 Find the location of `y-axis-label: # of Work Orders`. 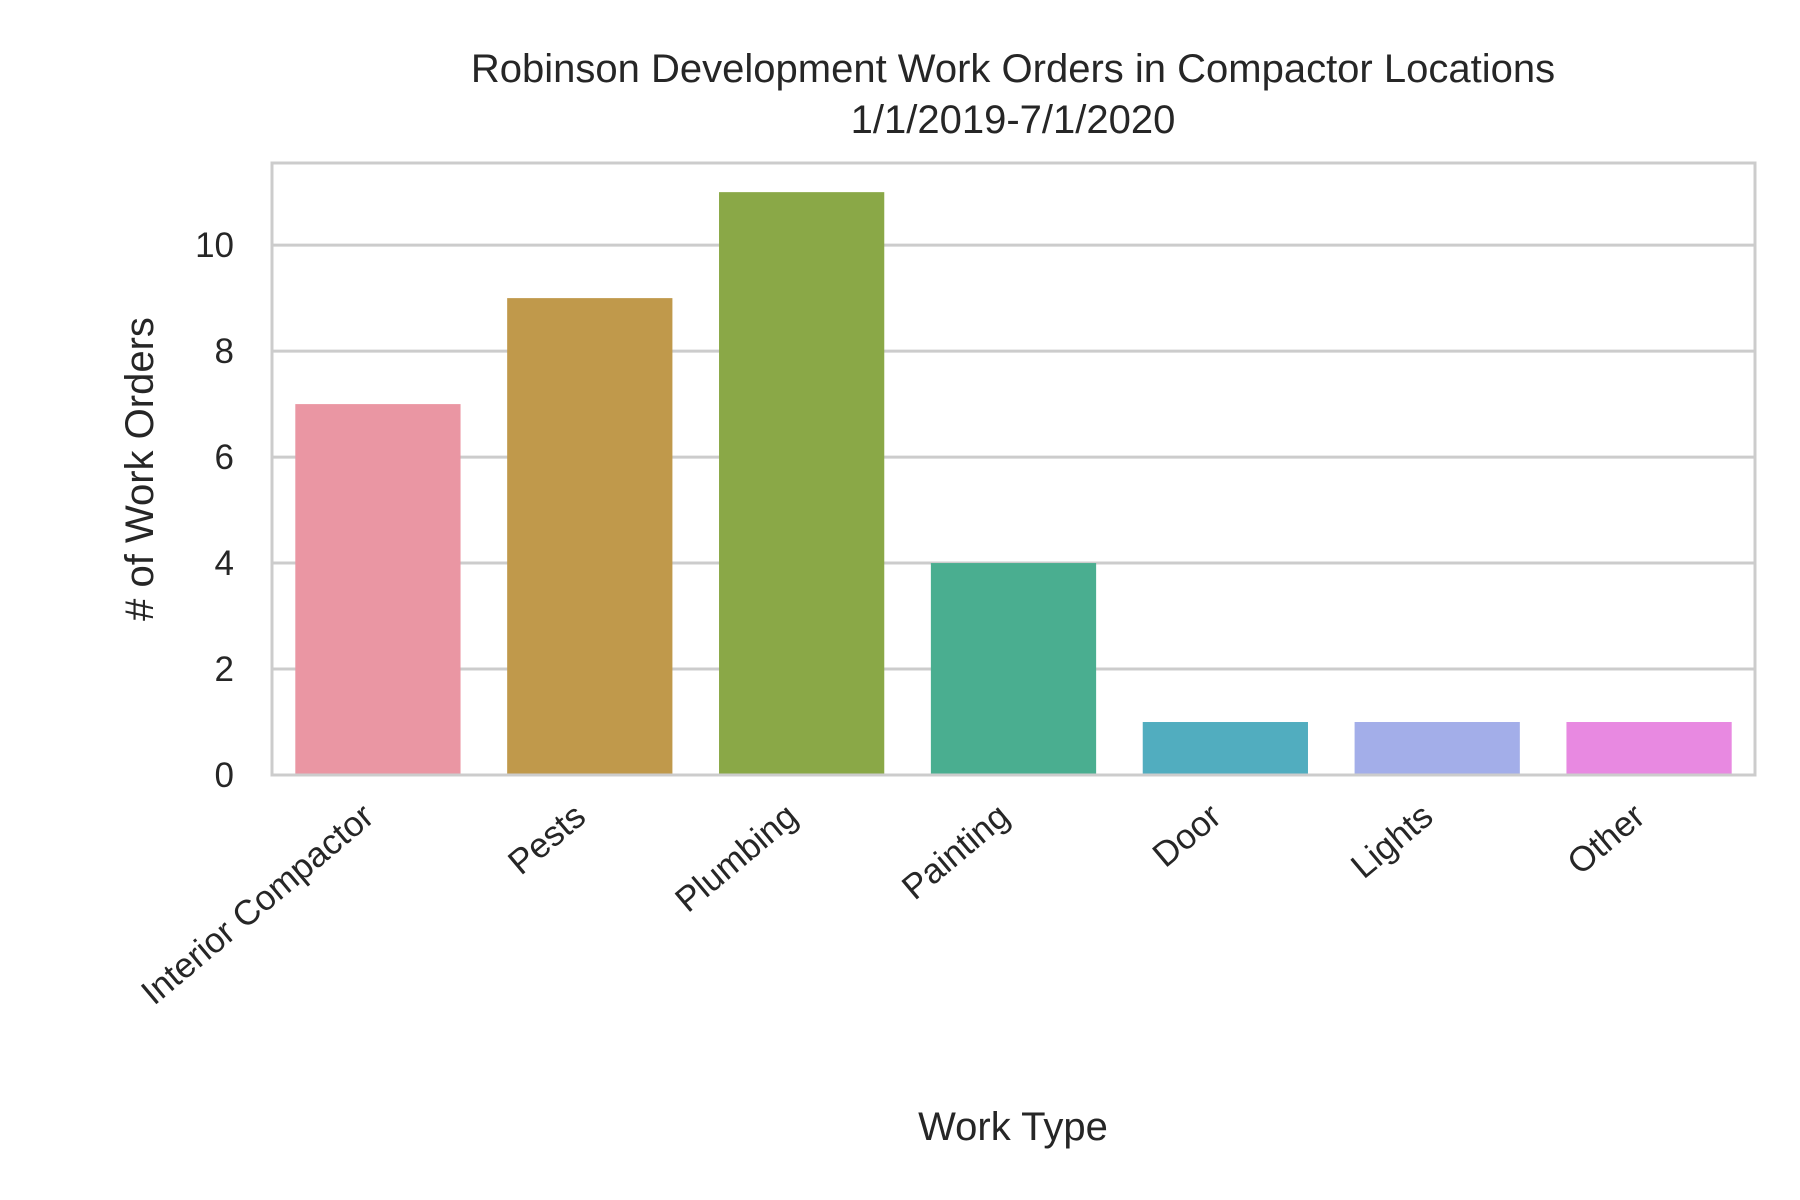

y-axis-label: # of Work Orders is located at coordinates (140, 469).